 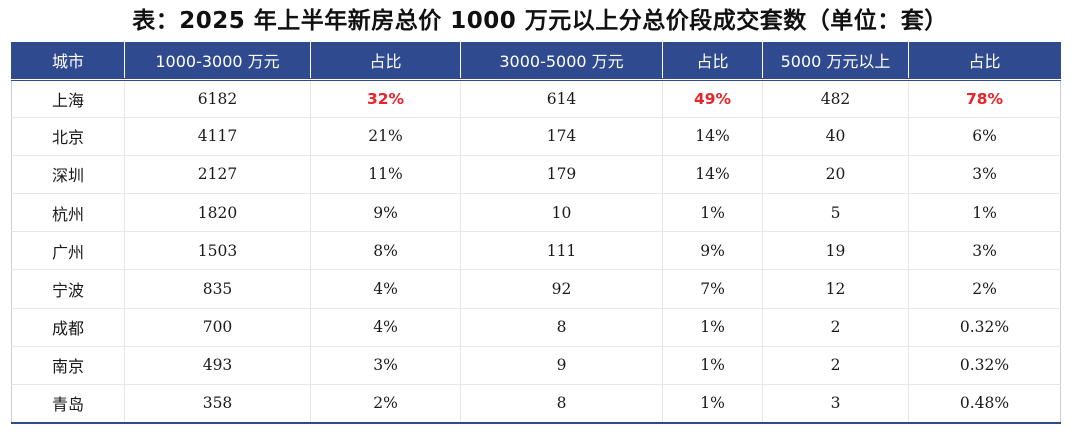 I want to click on count-cell: 12, so click(x=835, y=289).